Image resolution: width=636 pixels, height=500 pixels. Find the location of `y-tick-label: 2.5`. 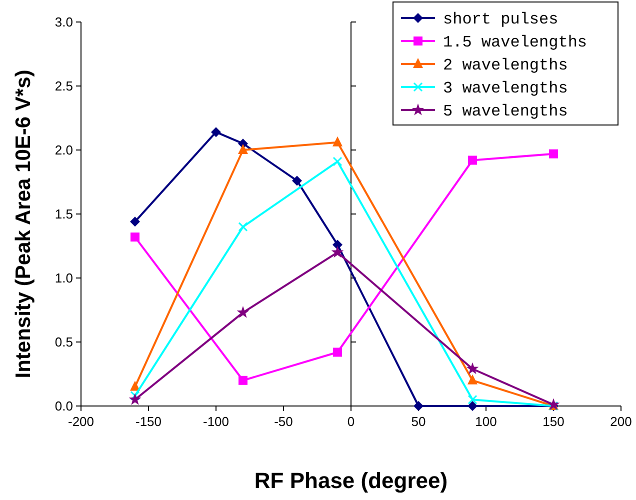

y-tick-label: 2.5 is located at coordinates (63, 86).